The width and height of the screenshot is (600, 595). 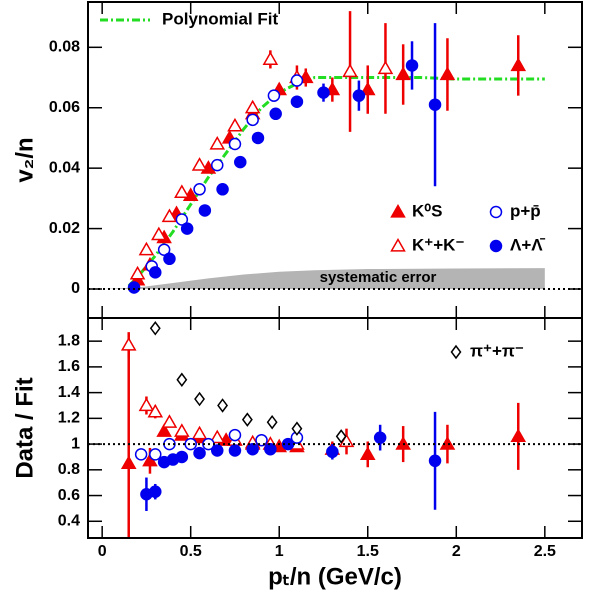 What do you see at coordinates (69, 469) in the screenshot?
I see `y-tick-label: 0.8` at bounding box center [69, 469].